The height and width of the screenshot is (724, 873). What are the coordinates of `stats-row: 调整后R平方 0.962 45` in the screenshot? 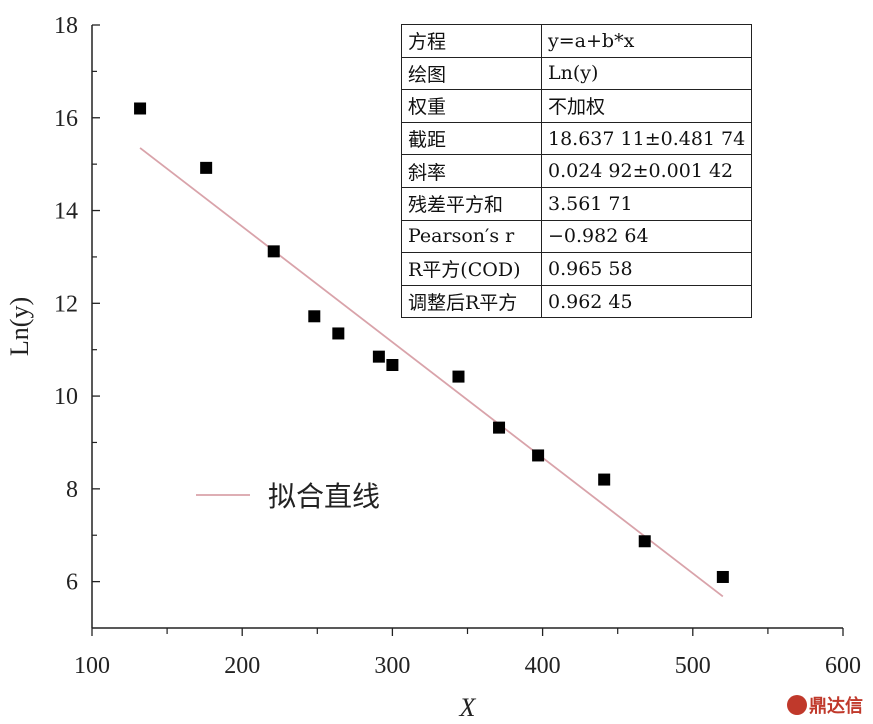 It's located at (577, 301).